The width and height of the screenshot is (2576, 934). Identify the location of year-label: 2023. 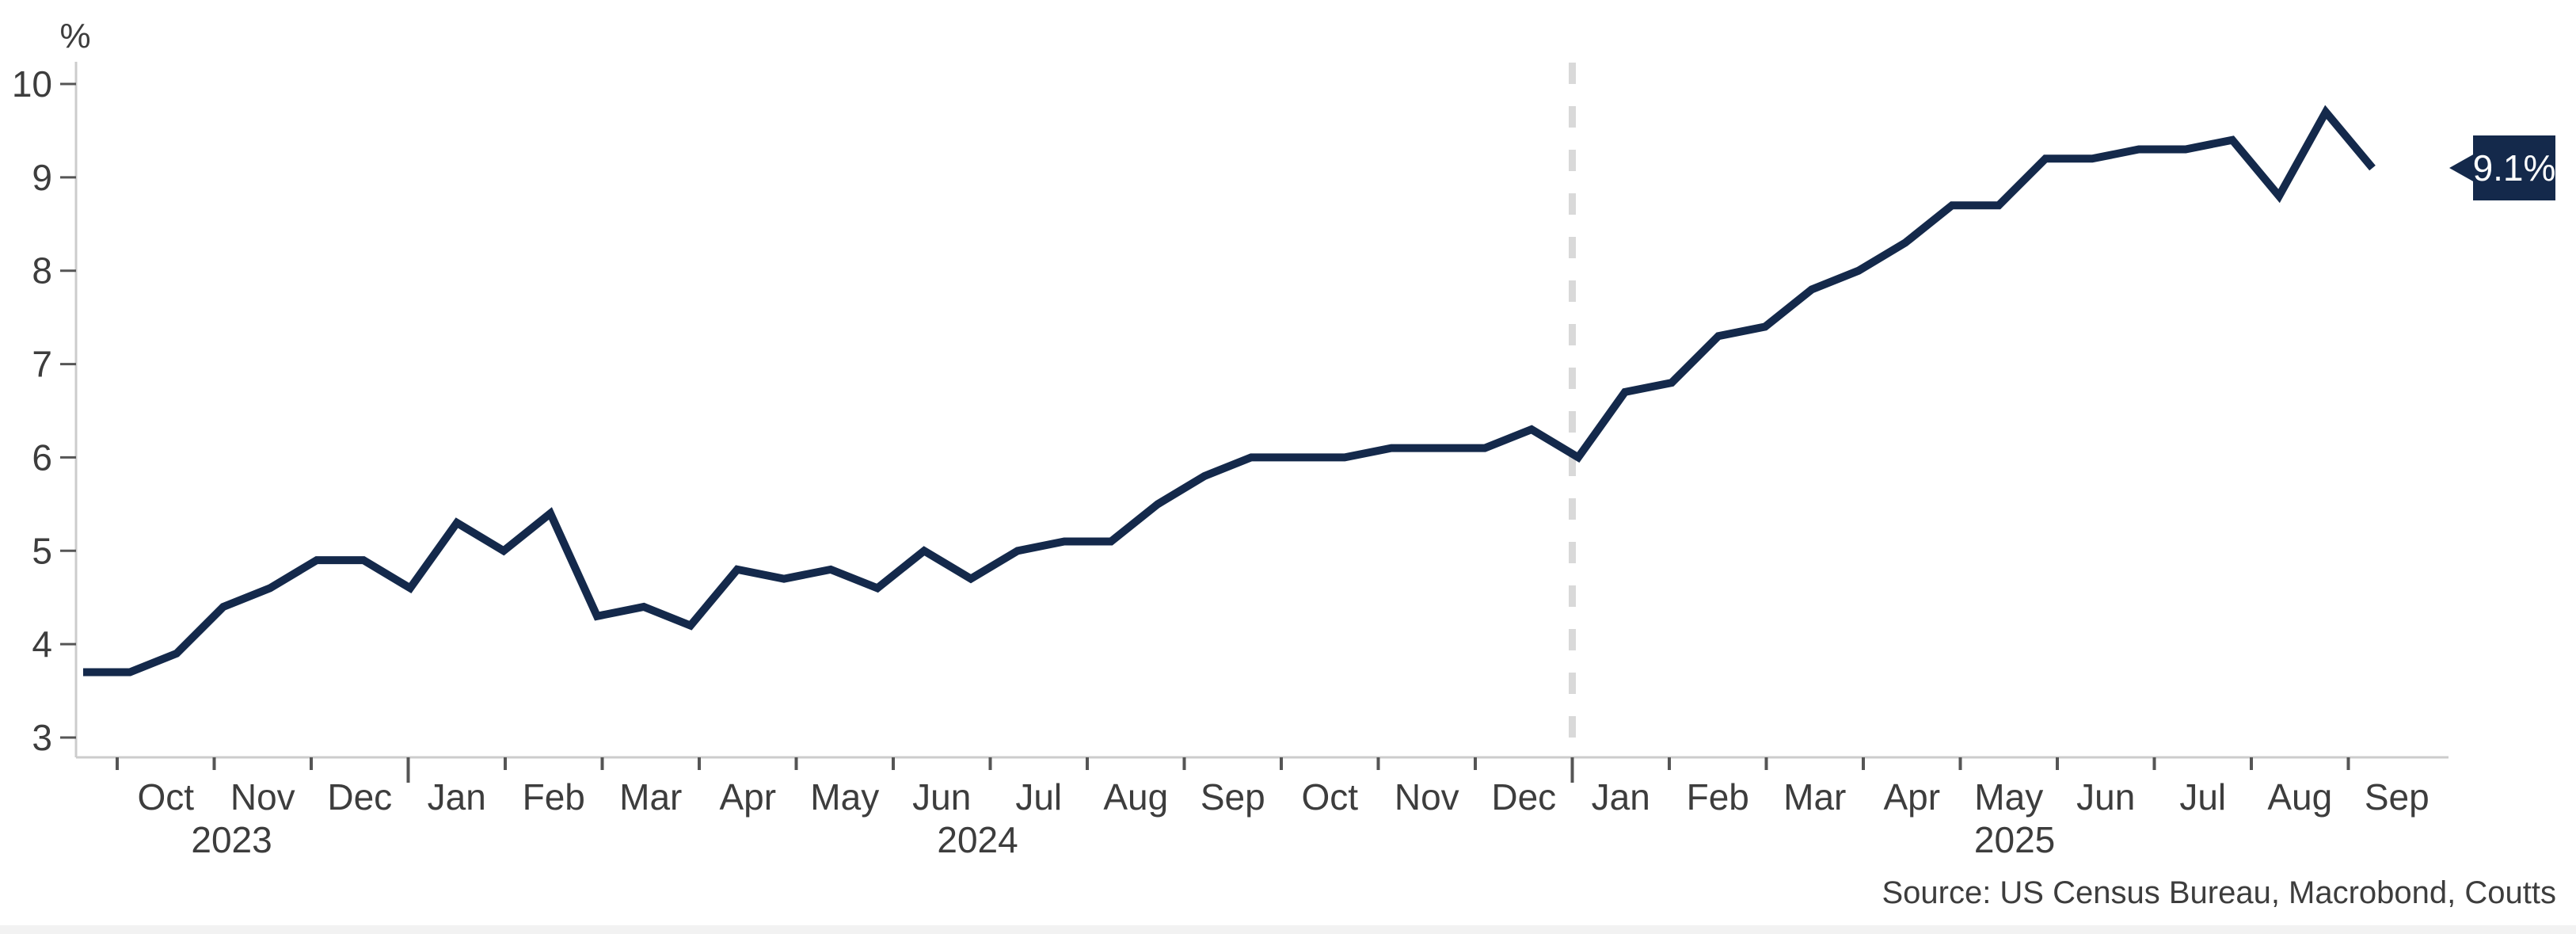
(231, 839).